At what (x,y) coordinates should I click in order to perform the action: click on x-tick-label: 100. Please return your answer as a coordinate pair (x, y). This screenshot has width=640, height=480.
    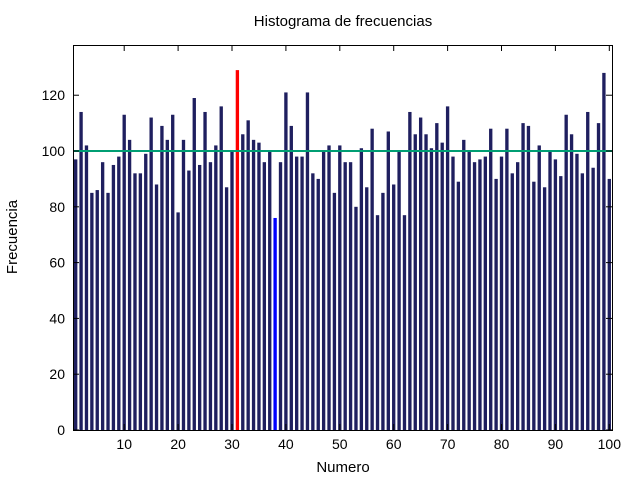
    Looking at the image, I should click on (610, 444).